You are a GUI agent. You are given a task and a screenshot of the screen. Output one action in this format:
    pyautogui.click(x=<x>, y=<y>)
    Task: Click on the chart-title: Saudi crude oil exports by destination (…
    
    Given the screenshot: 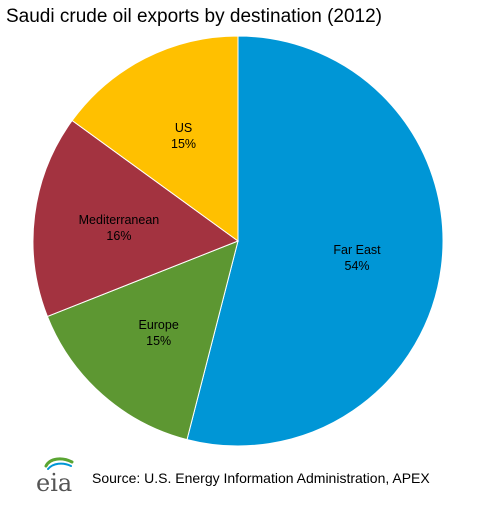 What is the action you would take?
    pyautogui.click(x=194, y=16)
    